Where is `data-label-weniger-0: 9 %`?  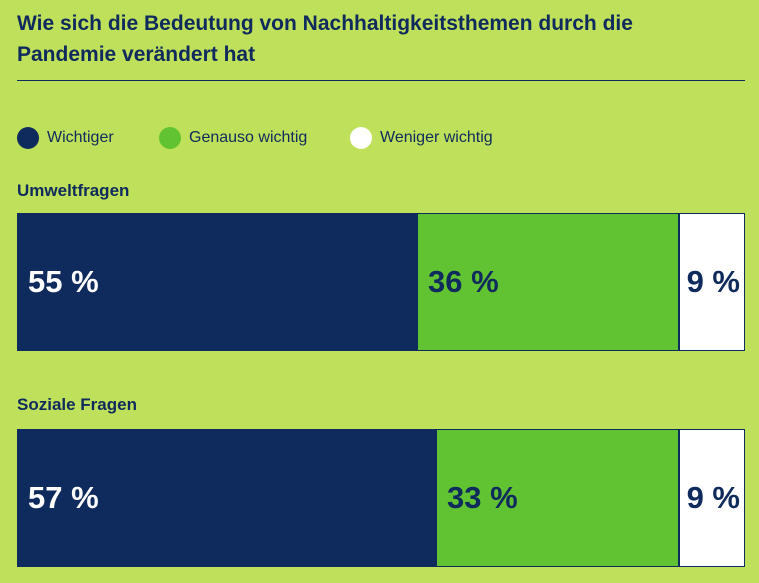
data-label-weniger-0: 9 % is located at coordinates (713, 281).